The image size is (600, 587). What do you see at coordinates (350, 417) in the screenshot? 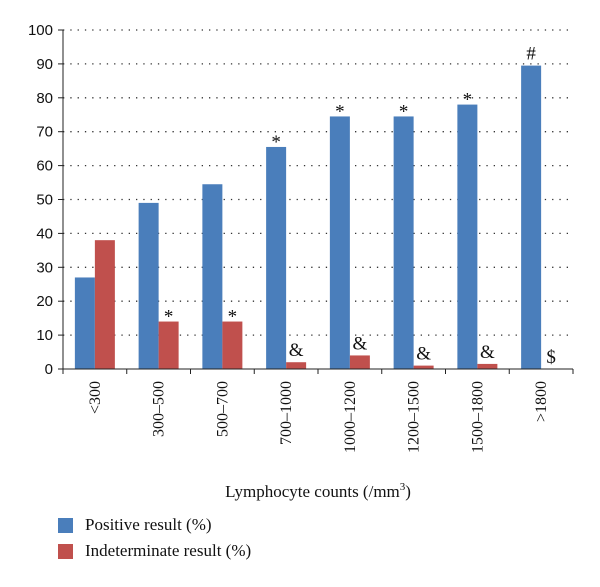
I see `x-tick-label-4: 1000–1200` at bounding box center [350, 417].